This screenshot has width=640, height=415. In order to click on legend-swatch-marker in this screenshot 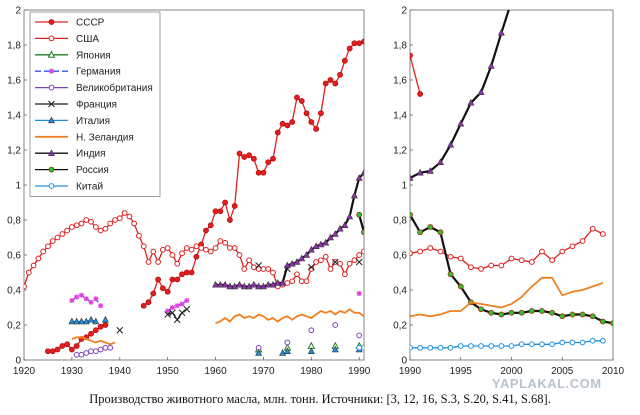, I will do `click(51, 71)`.